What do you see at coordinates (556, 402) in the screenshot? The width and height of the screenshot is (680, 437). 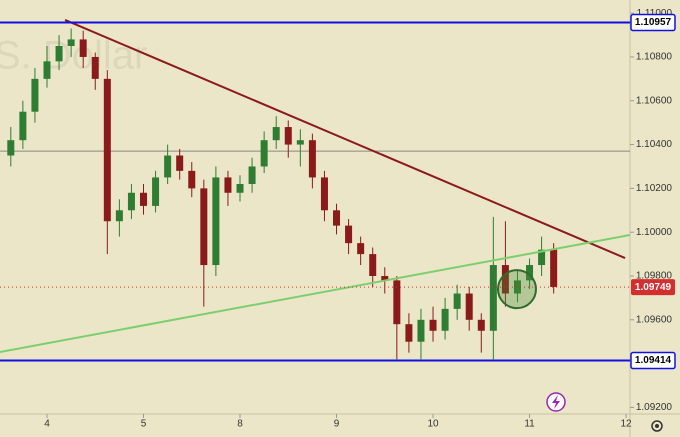 I see `replay-icon` at bounding box center [556, 402].